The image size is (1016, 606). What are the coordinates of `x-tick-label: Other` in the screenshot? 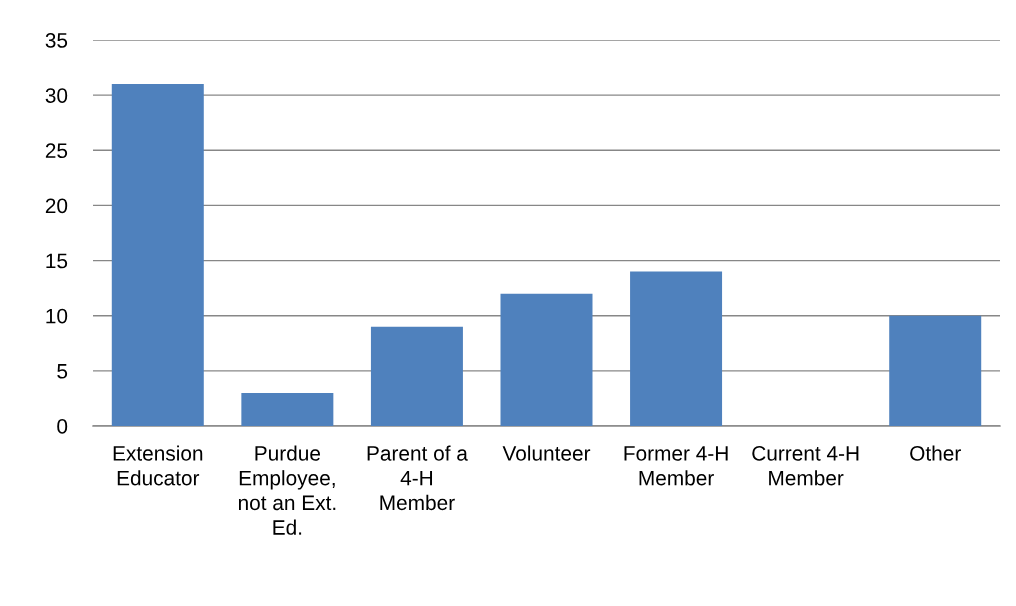 It's located at (935, 453).